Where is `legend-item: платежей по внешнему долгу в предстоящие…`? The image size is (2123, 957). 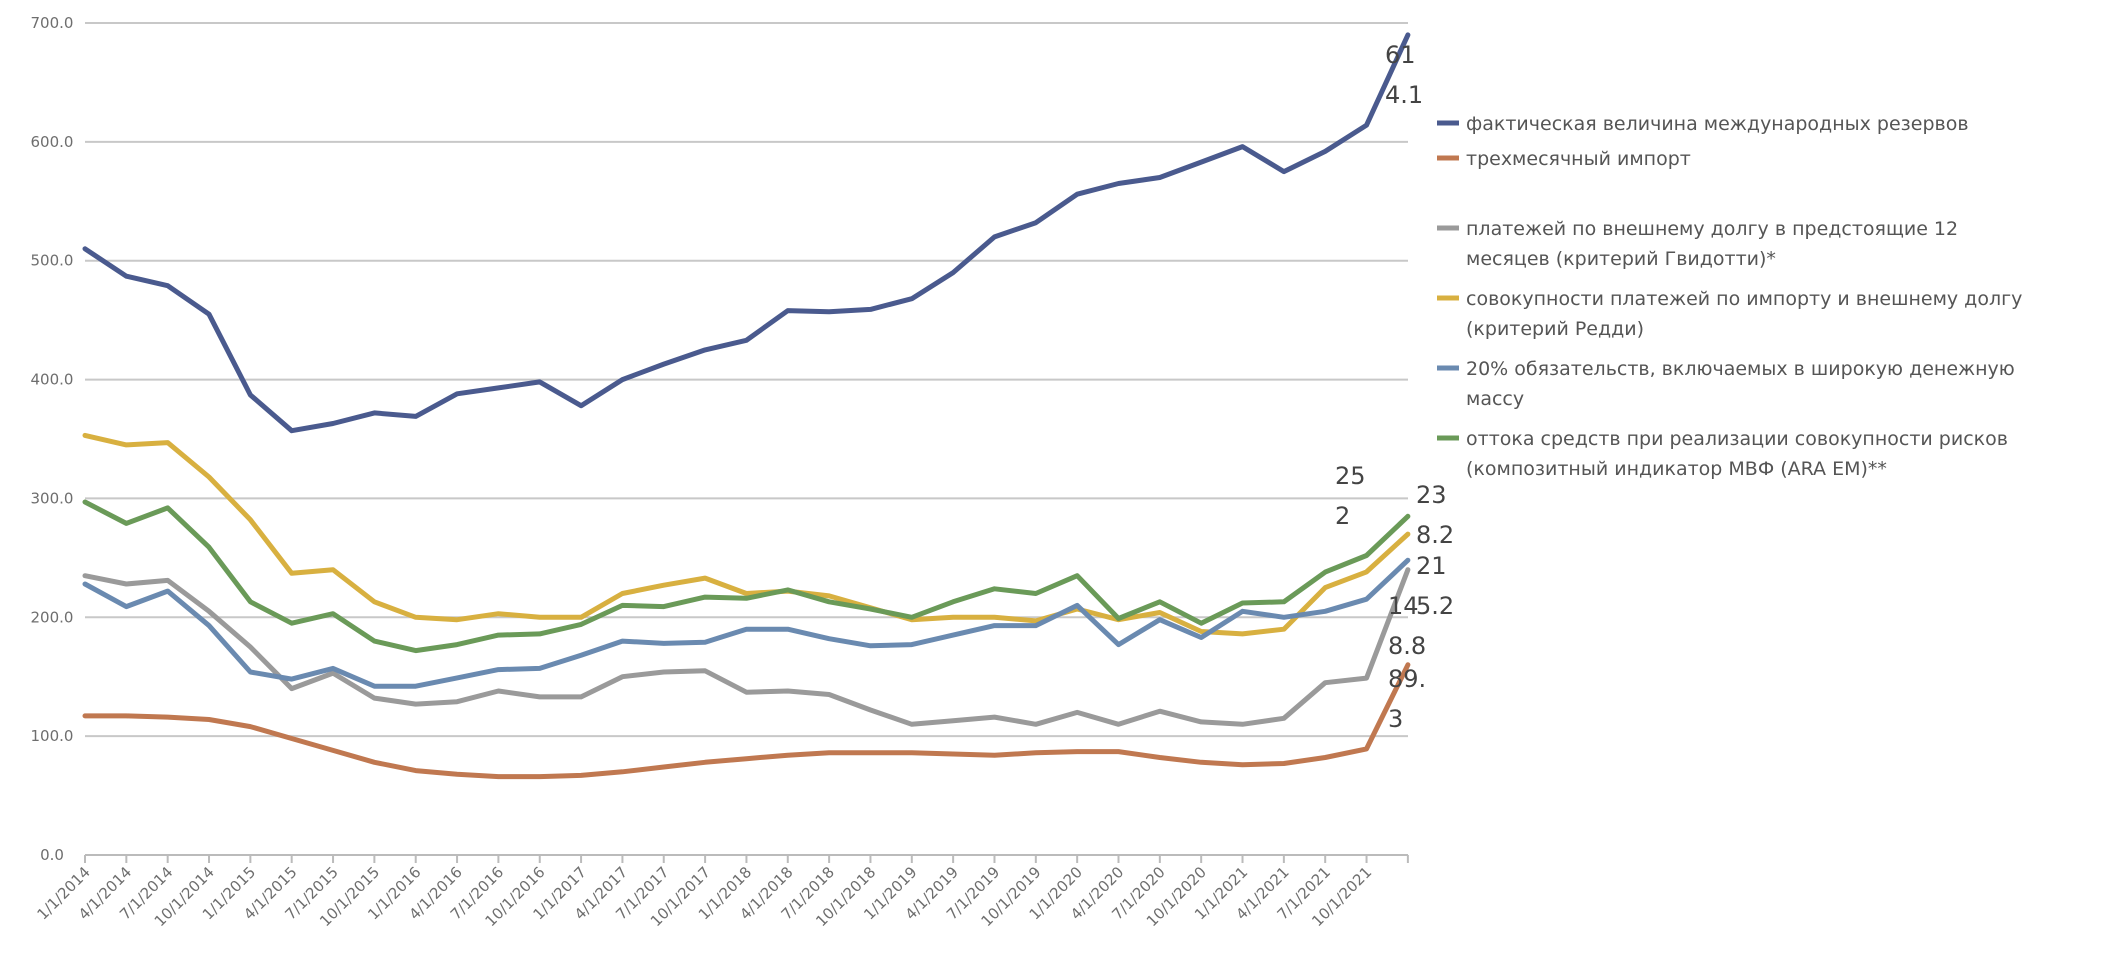
legend-item: платежей по внешнему долгу в предстоящие… is located at coordinates (1697, 244).